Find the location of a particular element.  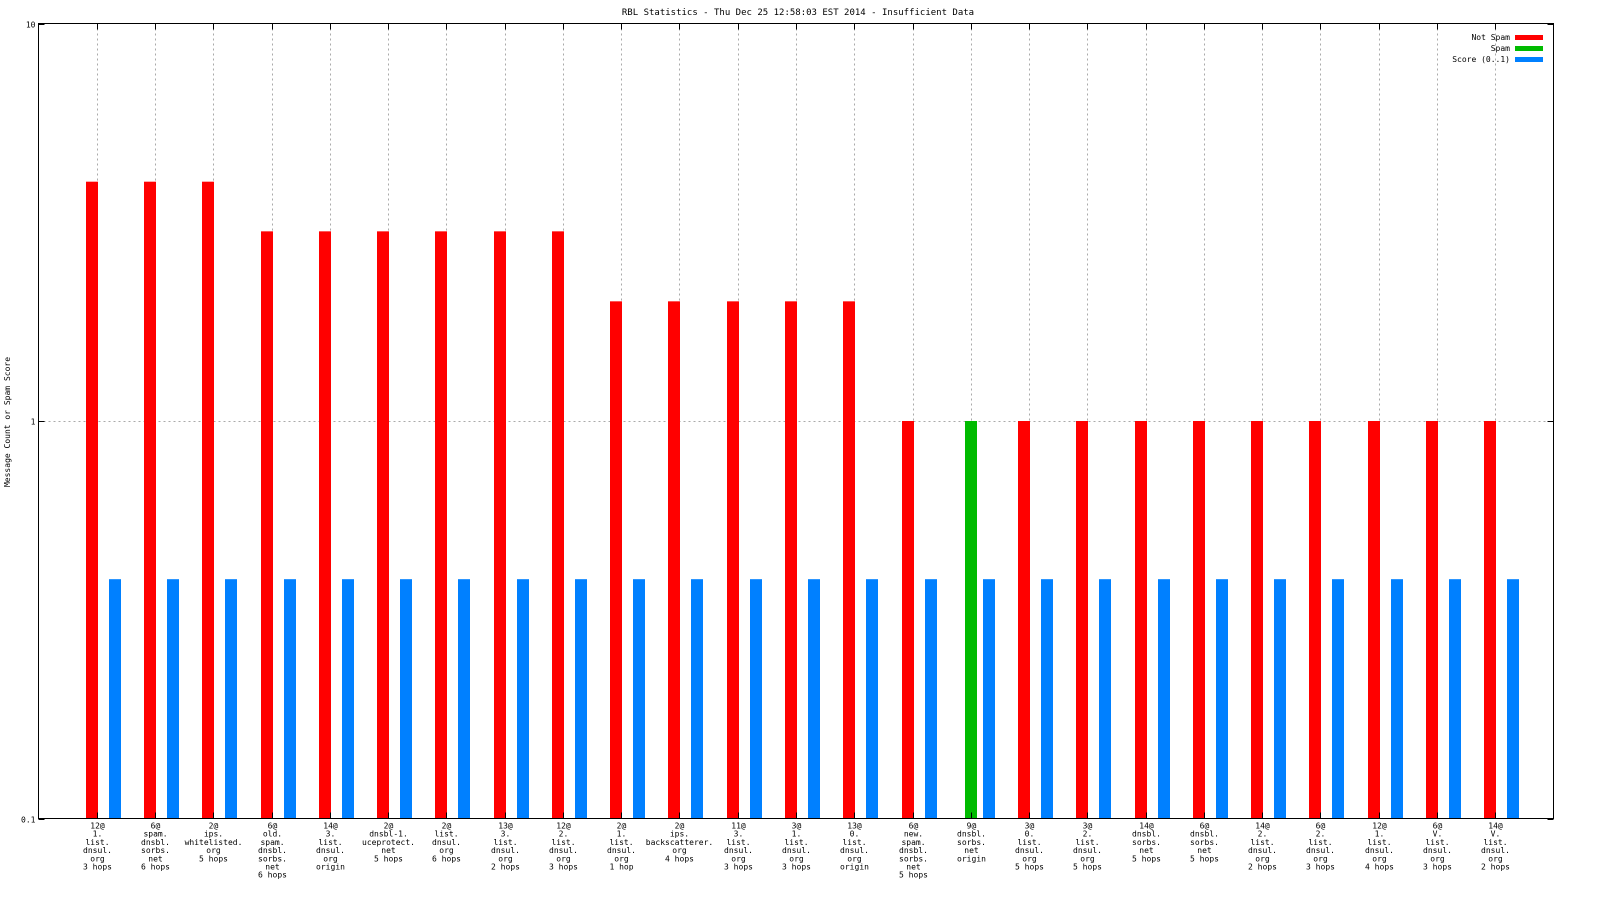

x-tick-label-line: uceprotect. is located at coordinates (388, 842).